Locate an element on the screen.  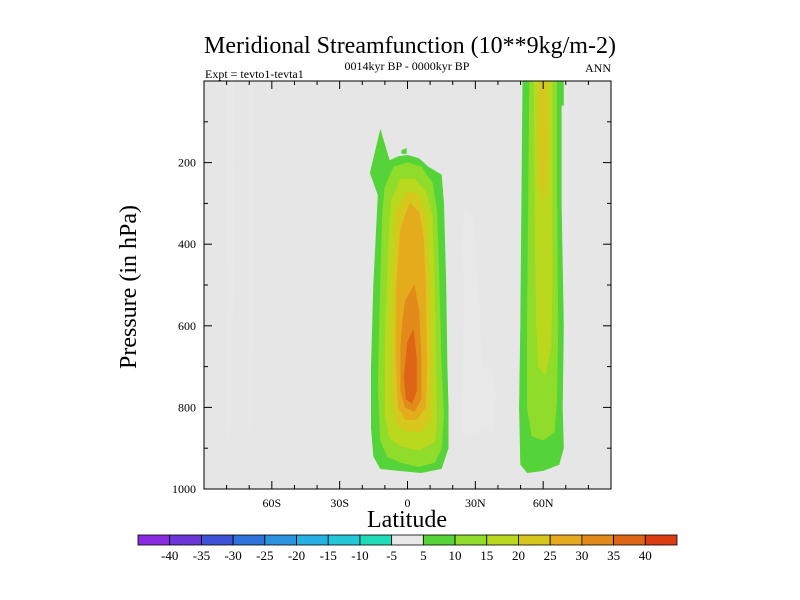
contour-subtropics-negative is located at coordinates (480, 322).